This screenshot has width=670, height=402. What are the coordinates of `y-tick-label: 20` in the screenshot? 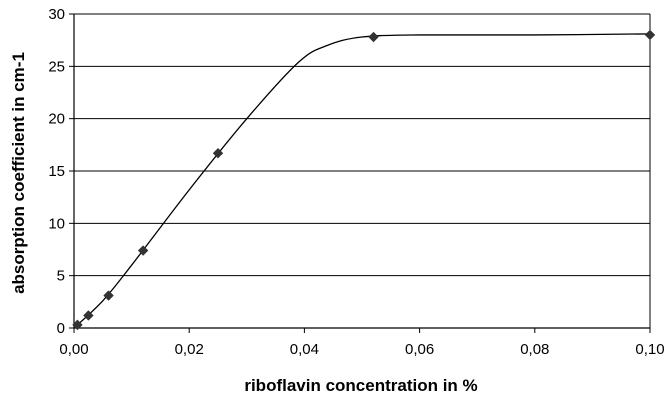 It's located at (56, 119).